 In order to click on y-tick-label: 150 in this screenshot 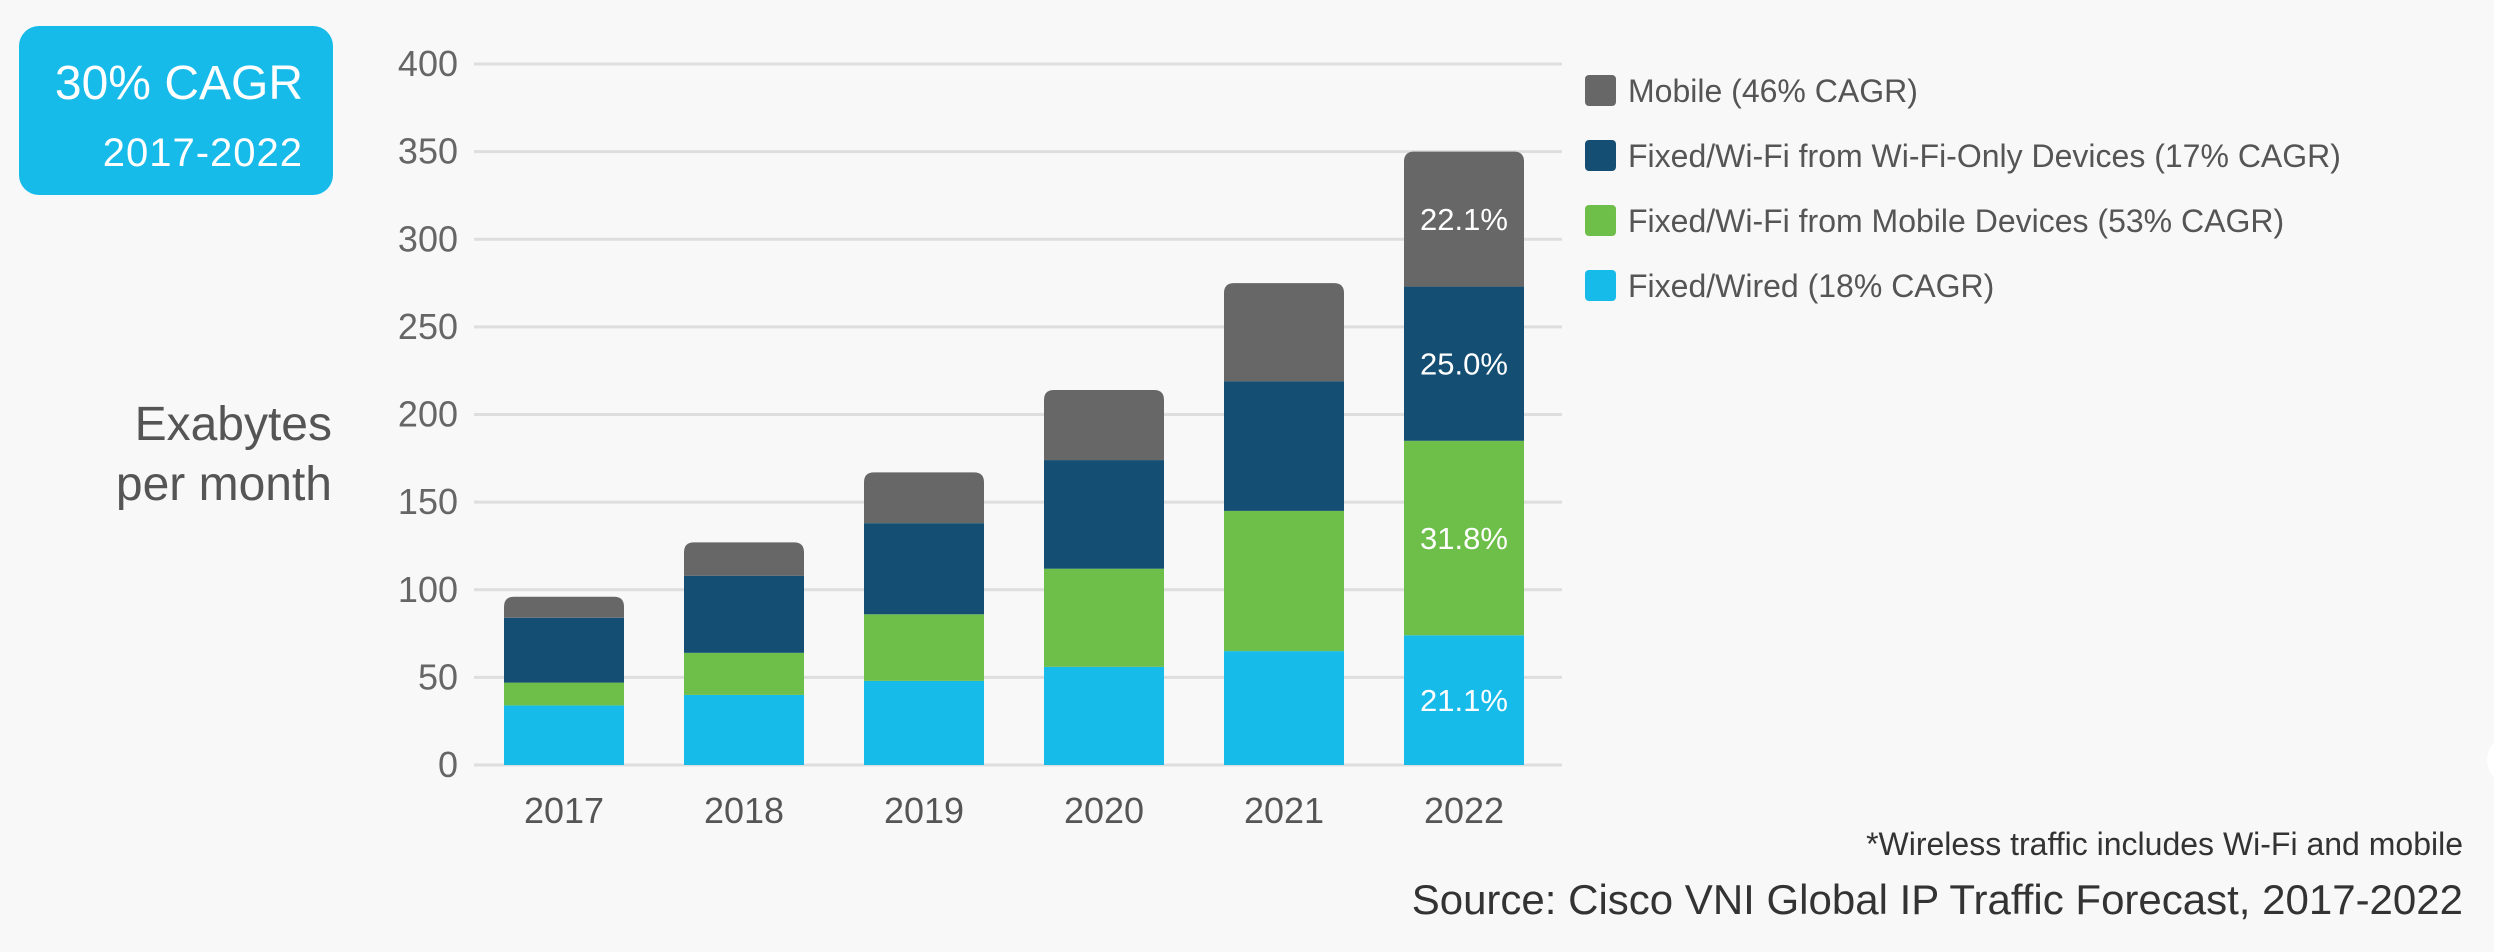, I will do `click(428, 501)`.